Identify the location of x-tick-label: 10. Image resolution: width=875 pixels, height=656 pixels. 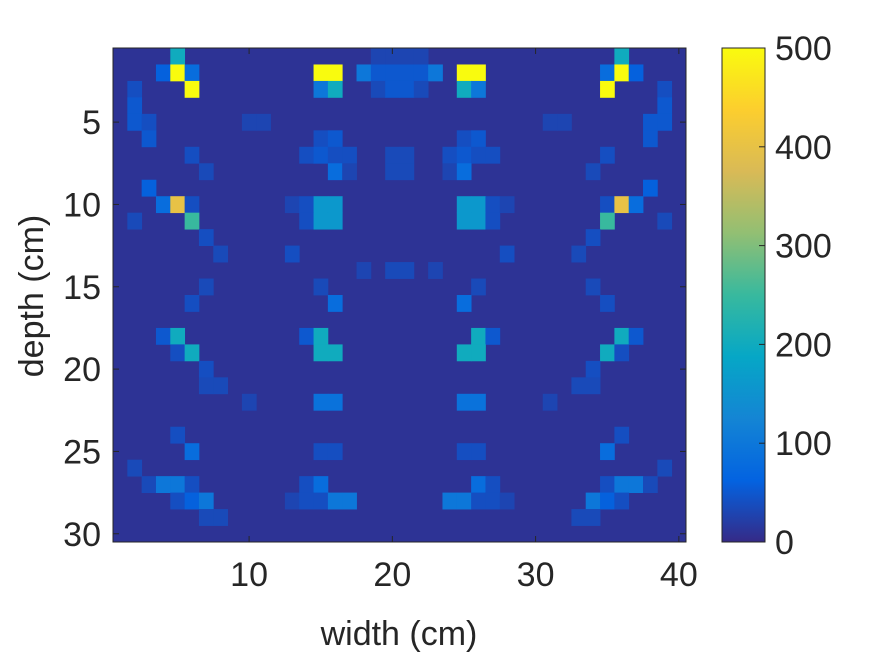
(249, 575).